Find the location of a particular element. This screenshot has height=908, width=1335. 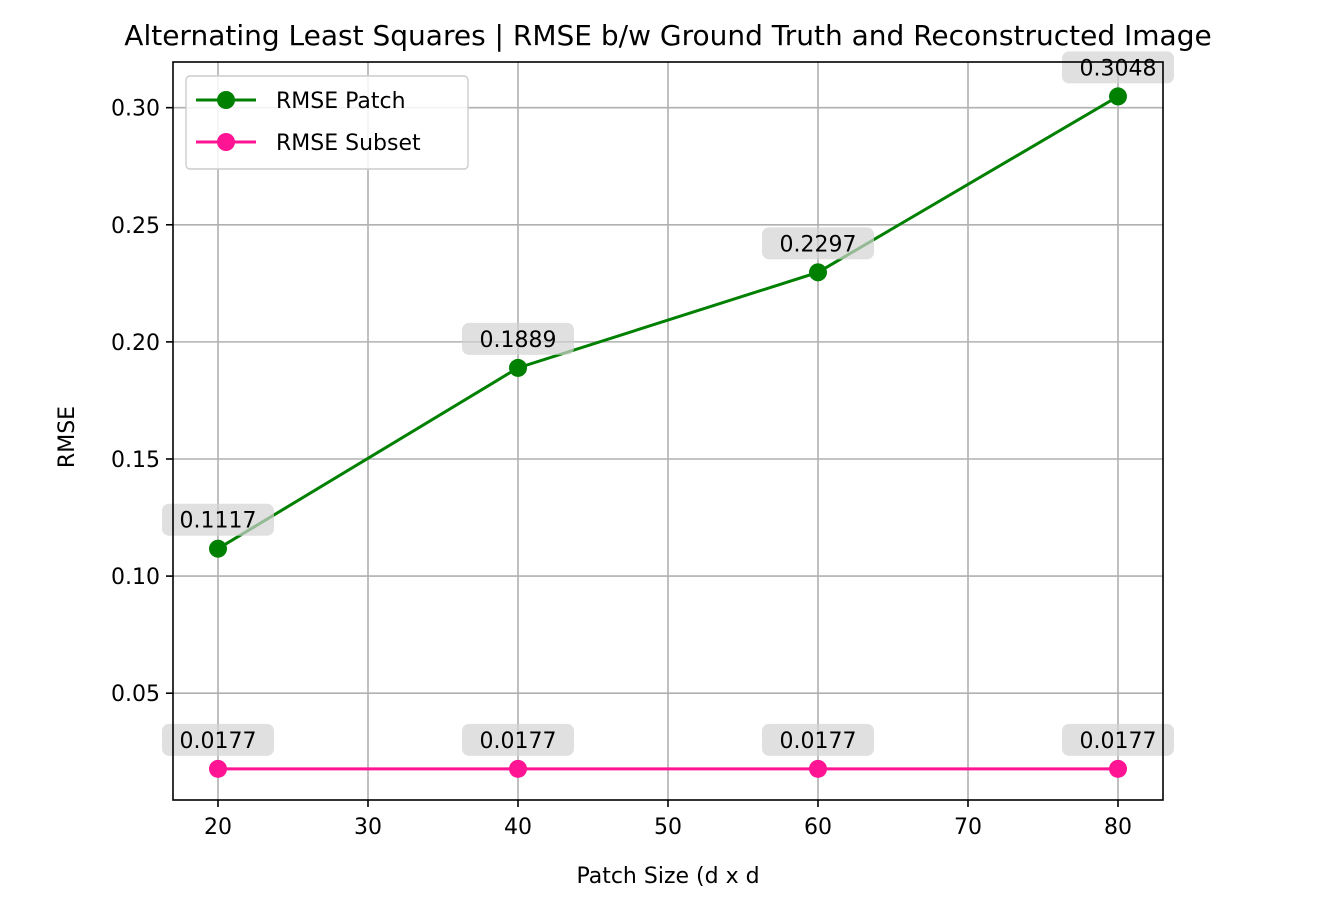

x-tick-label: 50 is located at coordinates (668, 827).